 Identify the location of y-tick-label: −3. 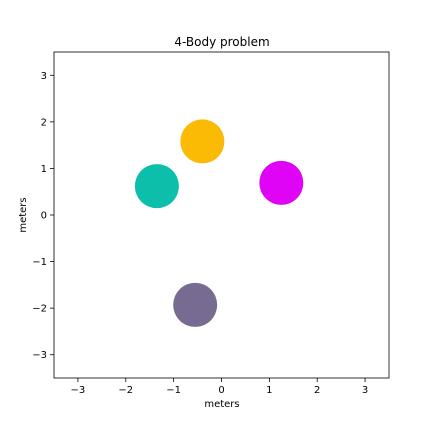
(39, 355).